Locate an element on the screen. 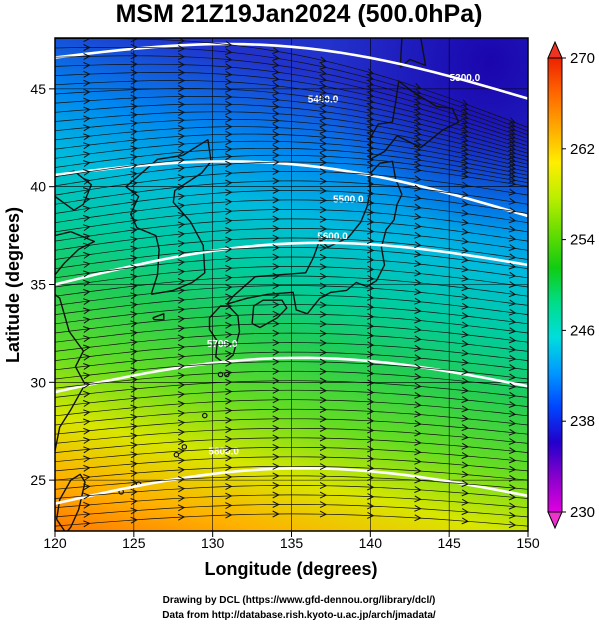 The height and width of the screenshot is (625, 599). coastline-segment is located at coordinates (314, 237).